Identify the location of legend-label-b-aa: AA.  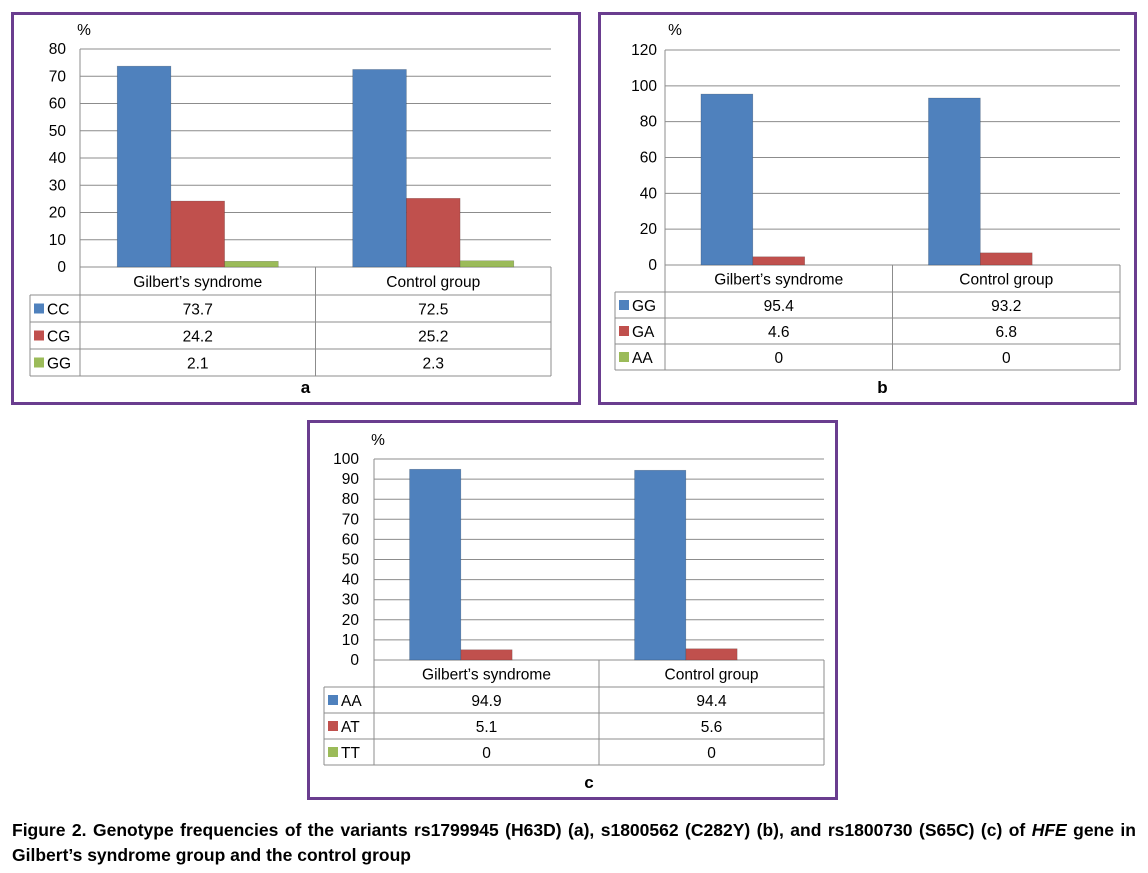
(642, 358).